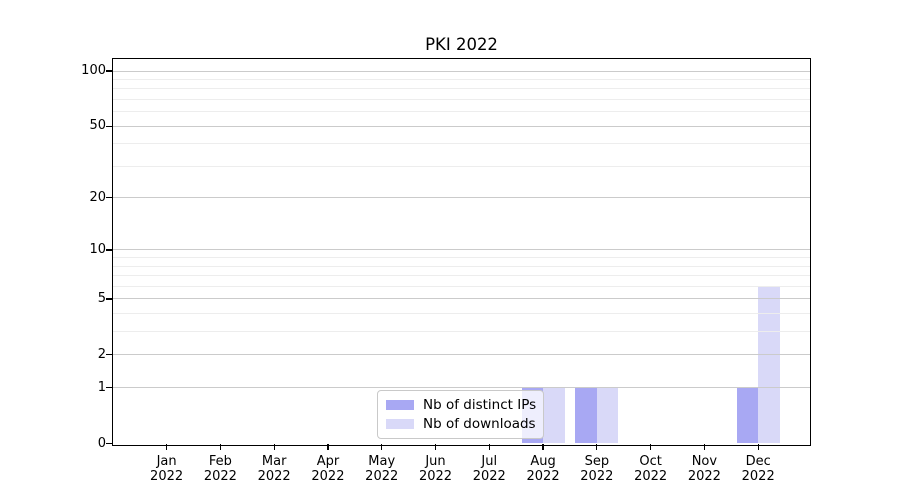  What do you see at coordinates (97, 126) in the screenshot?
I see `y-tick-label: 50` at bounding box center [97, 126].